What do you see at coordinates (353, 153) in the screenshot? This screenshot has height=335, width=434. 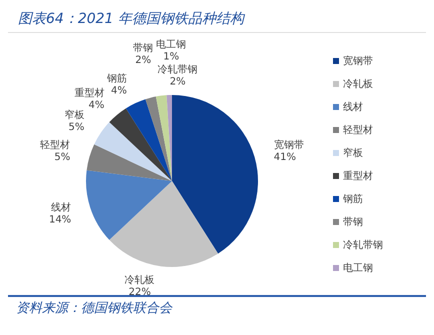 I see `legend-label: 窄板` at bounding box center [353, 153].